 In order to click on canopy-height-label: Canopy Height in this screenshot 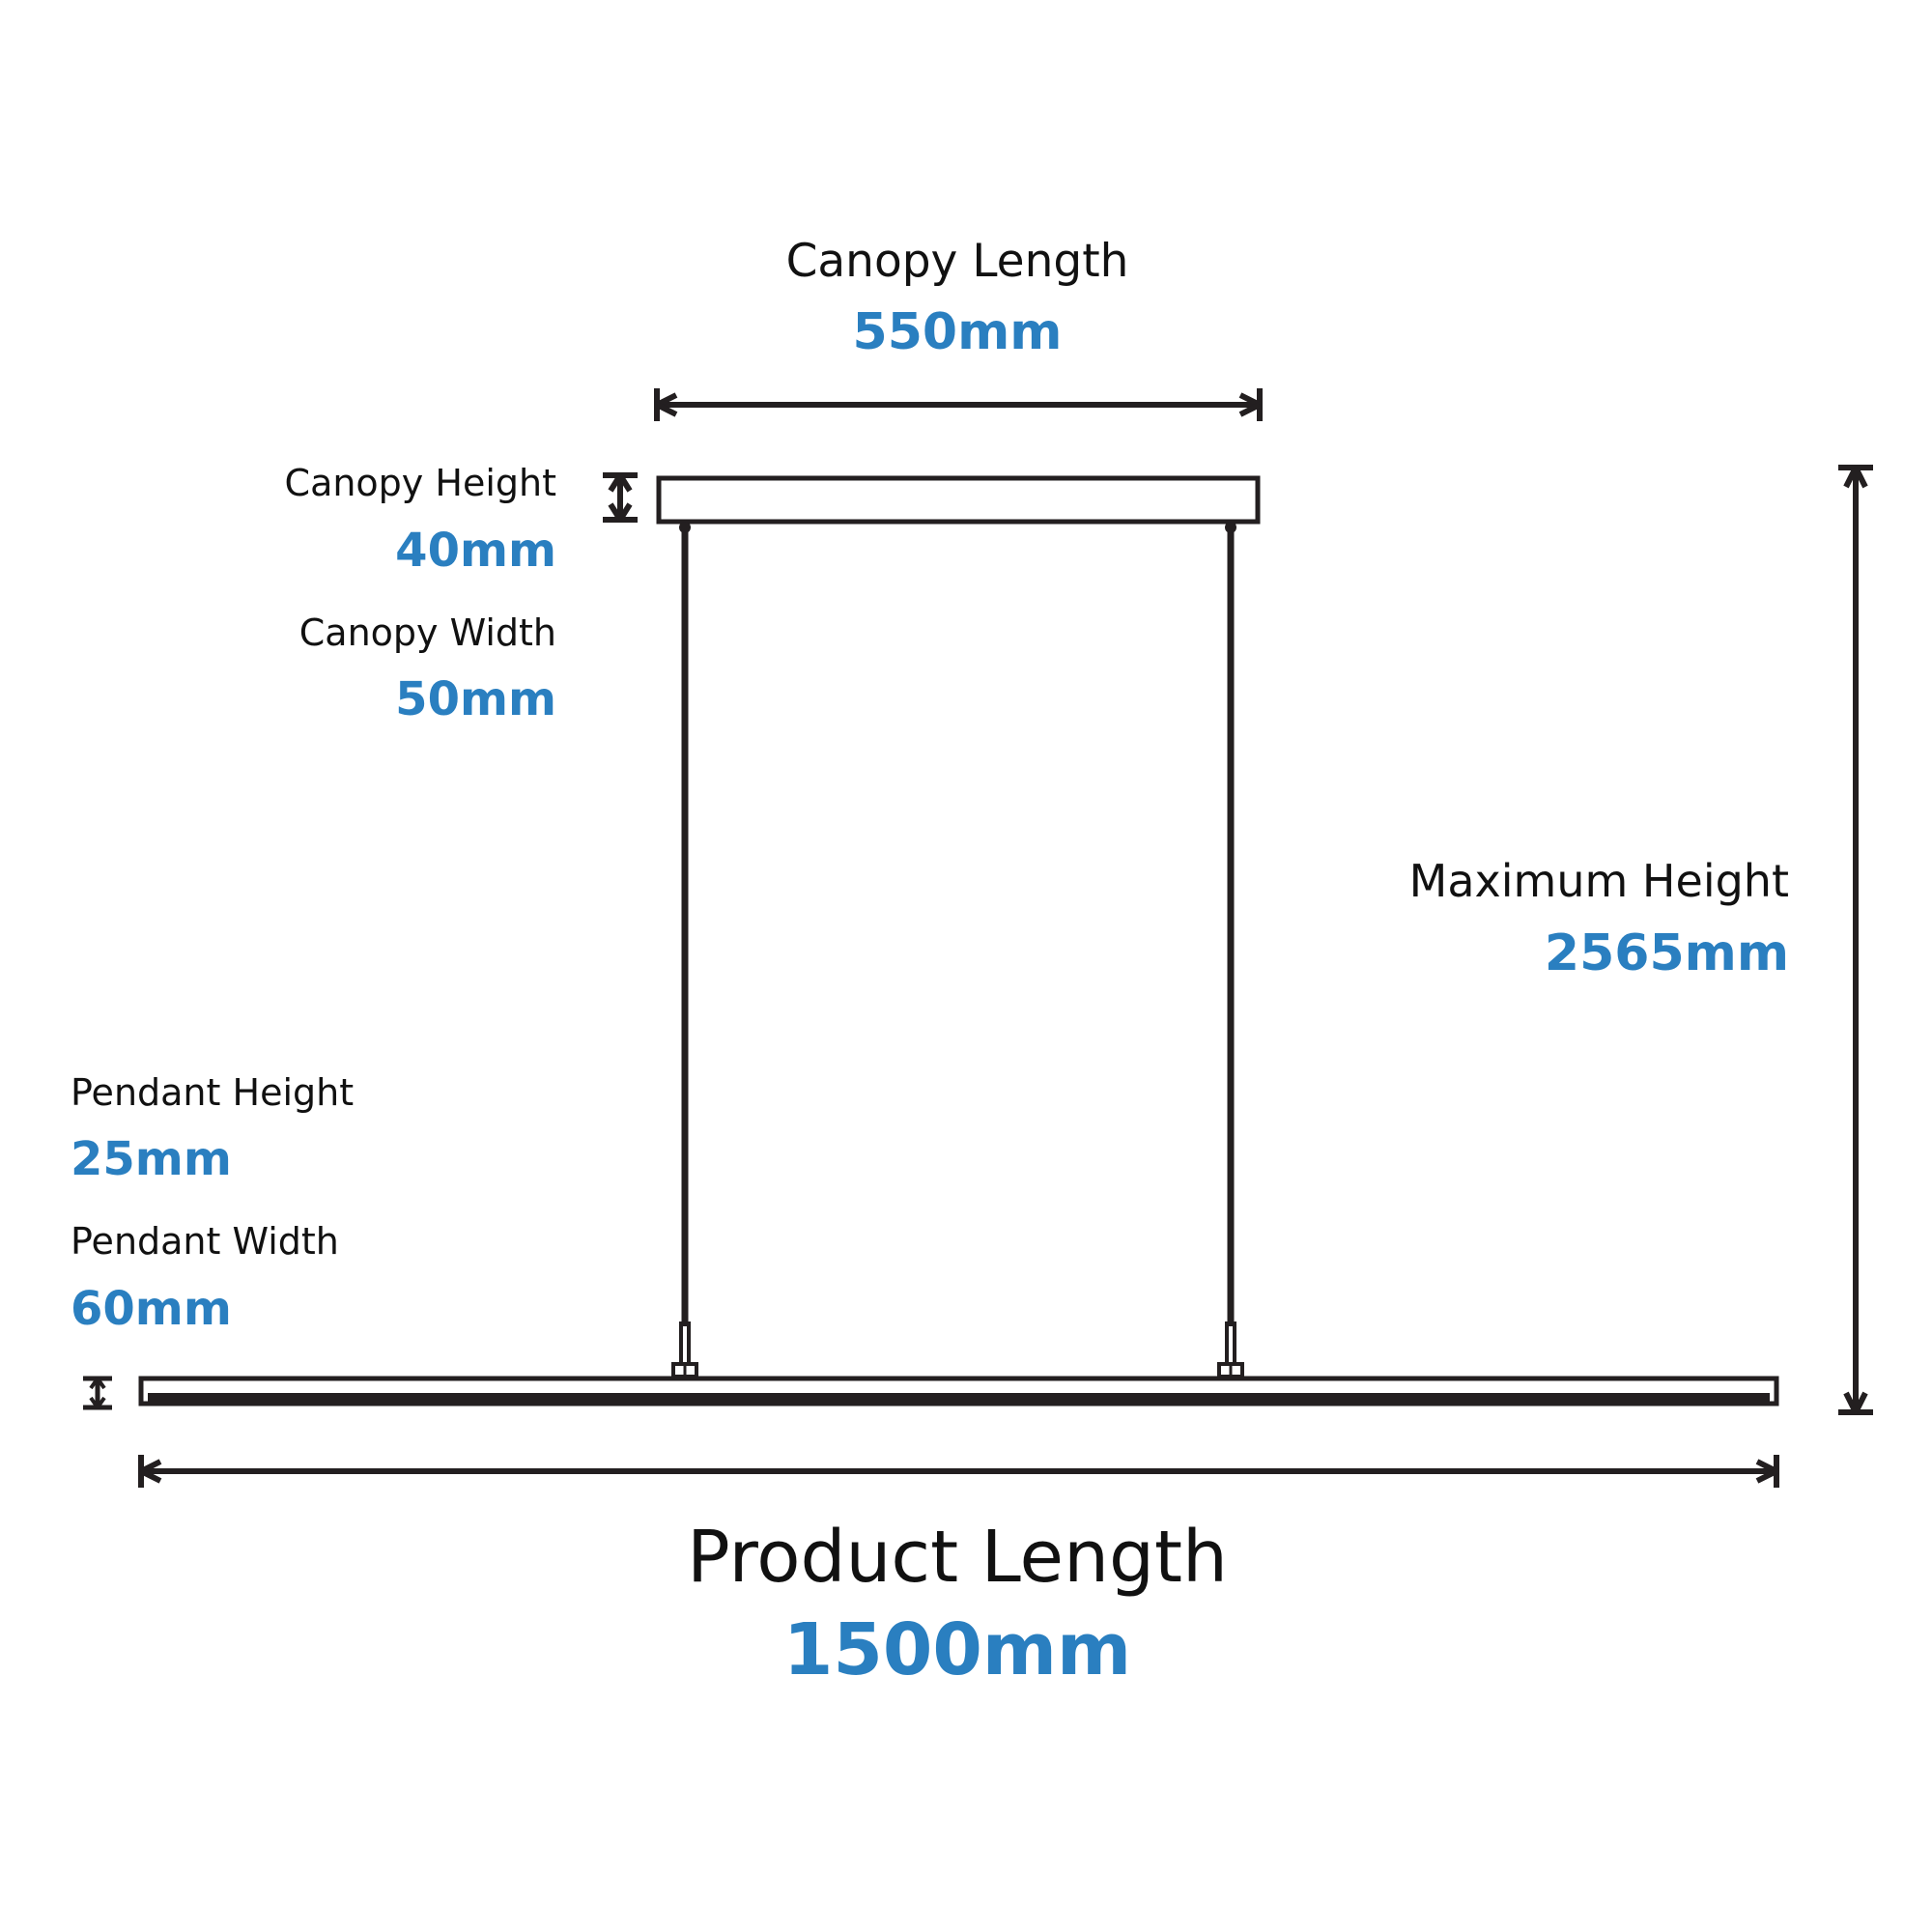, I will do `click(420, 483)`.